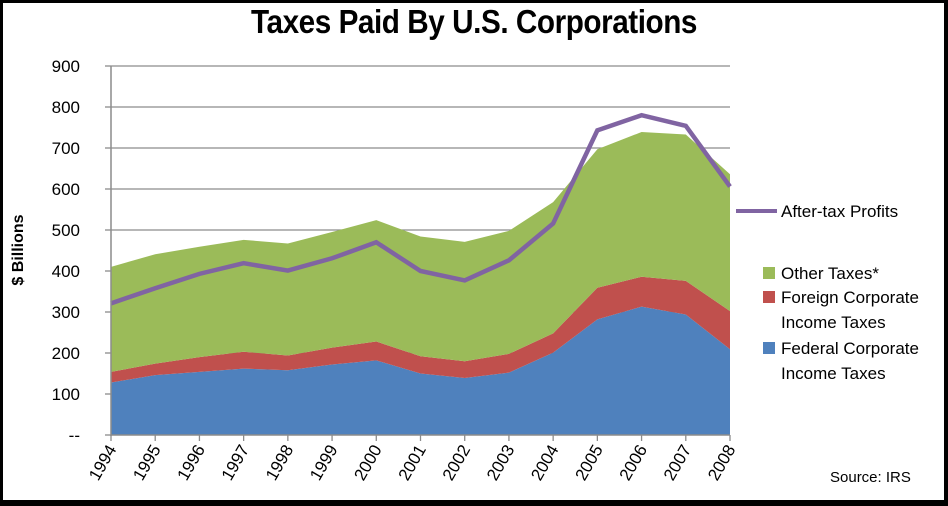  What do you see at coordinates (74, 435) in the screenshot?
I see `y-tick-label: --` at bounding box center [74, 435].